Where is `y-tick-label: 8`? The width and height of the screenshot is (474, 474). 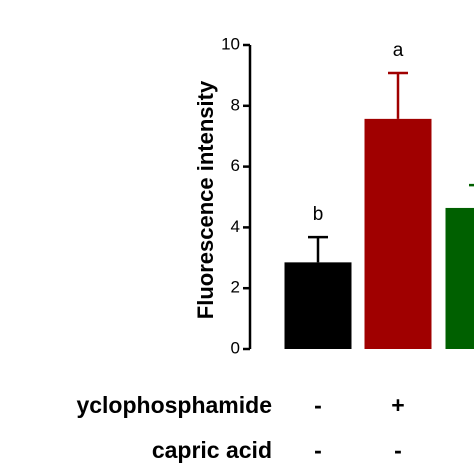 y-tick-label: 8 is located at coordinates (235, 104).